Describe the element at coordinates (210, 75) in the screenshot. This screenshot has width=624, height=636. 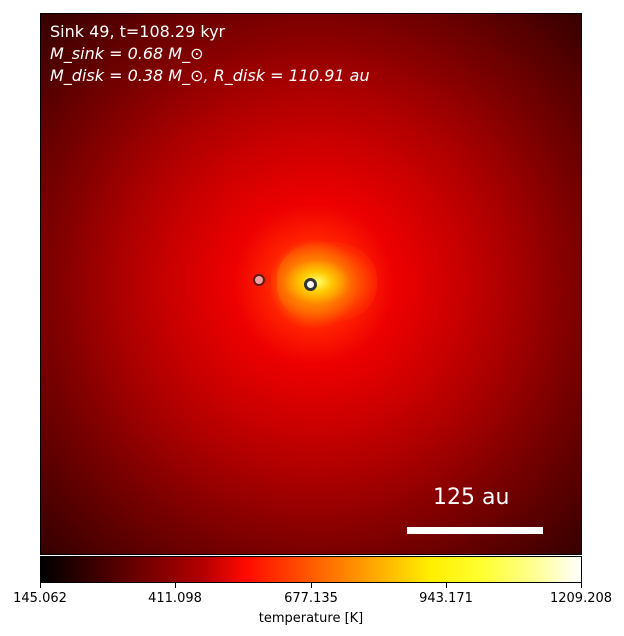
I see `disk-properties: M_disk = 0.38 M_⊙, R_disk = 110.91 au` at that location.